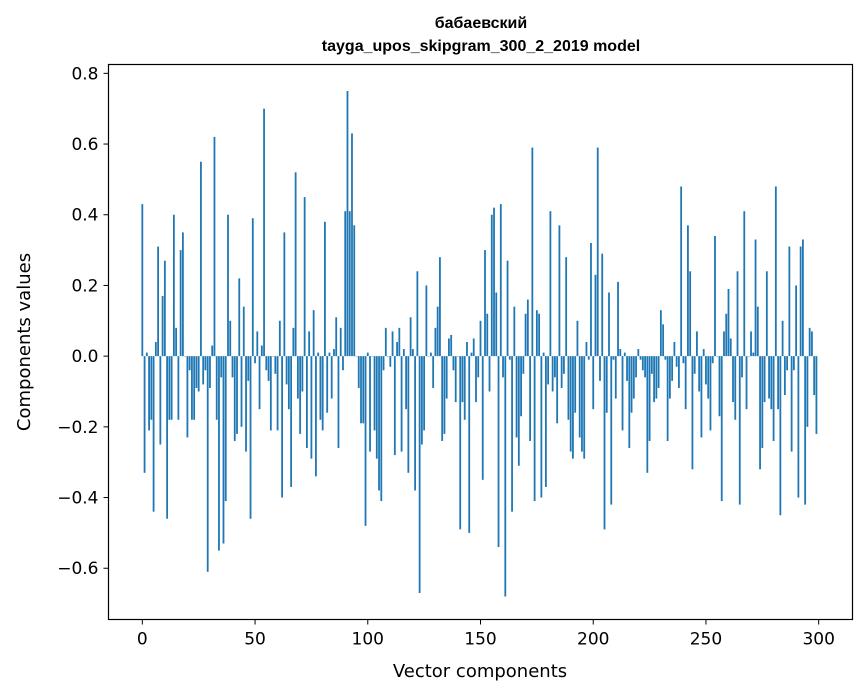 The width and height of the screenshot is (867, 696). I want to click on y-tick-label: 0.2, so click(84, 286).